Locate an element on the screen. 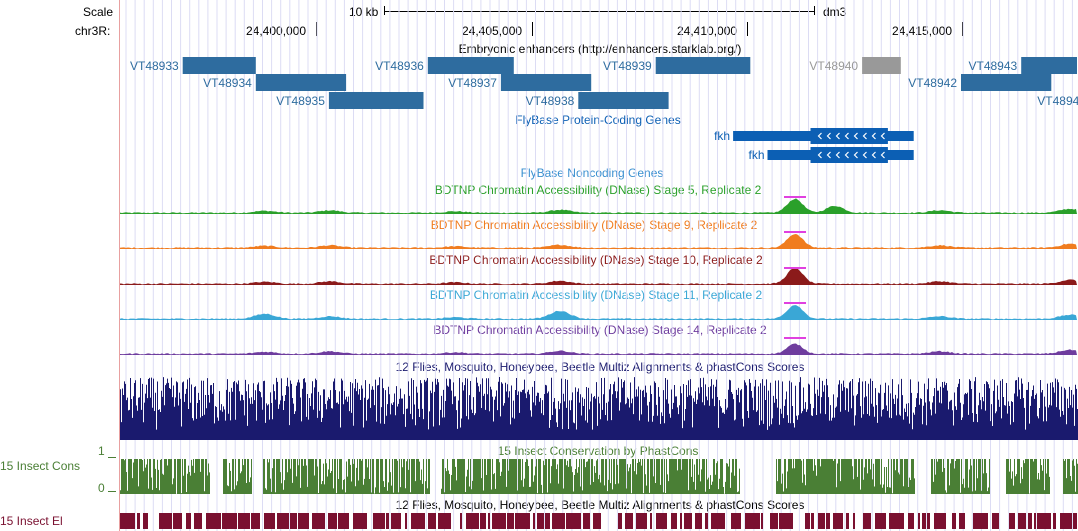 This screenshot has width=1078, height=531. insect-cons-ymax-tick is located at coordinates (112, 457).